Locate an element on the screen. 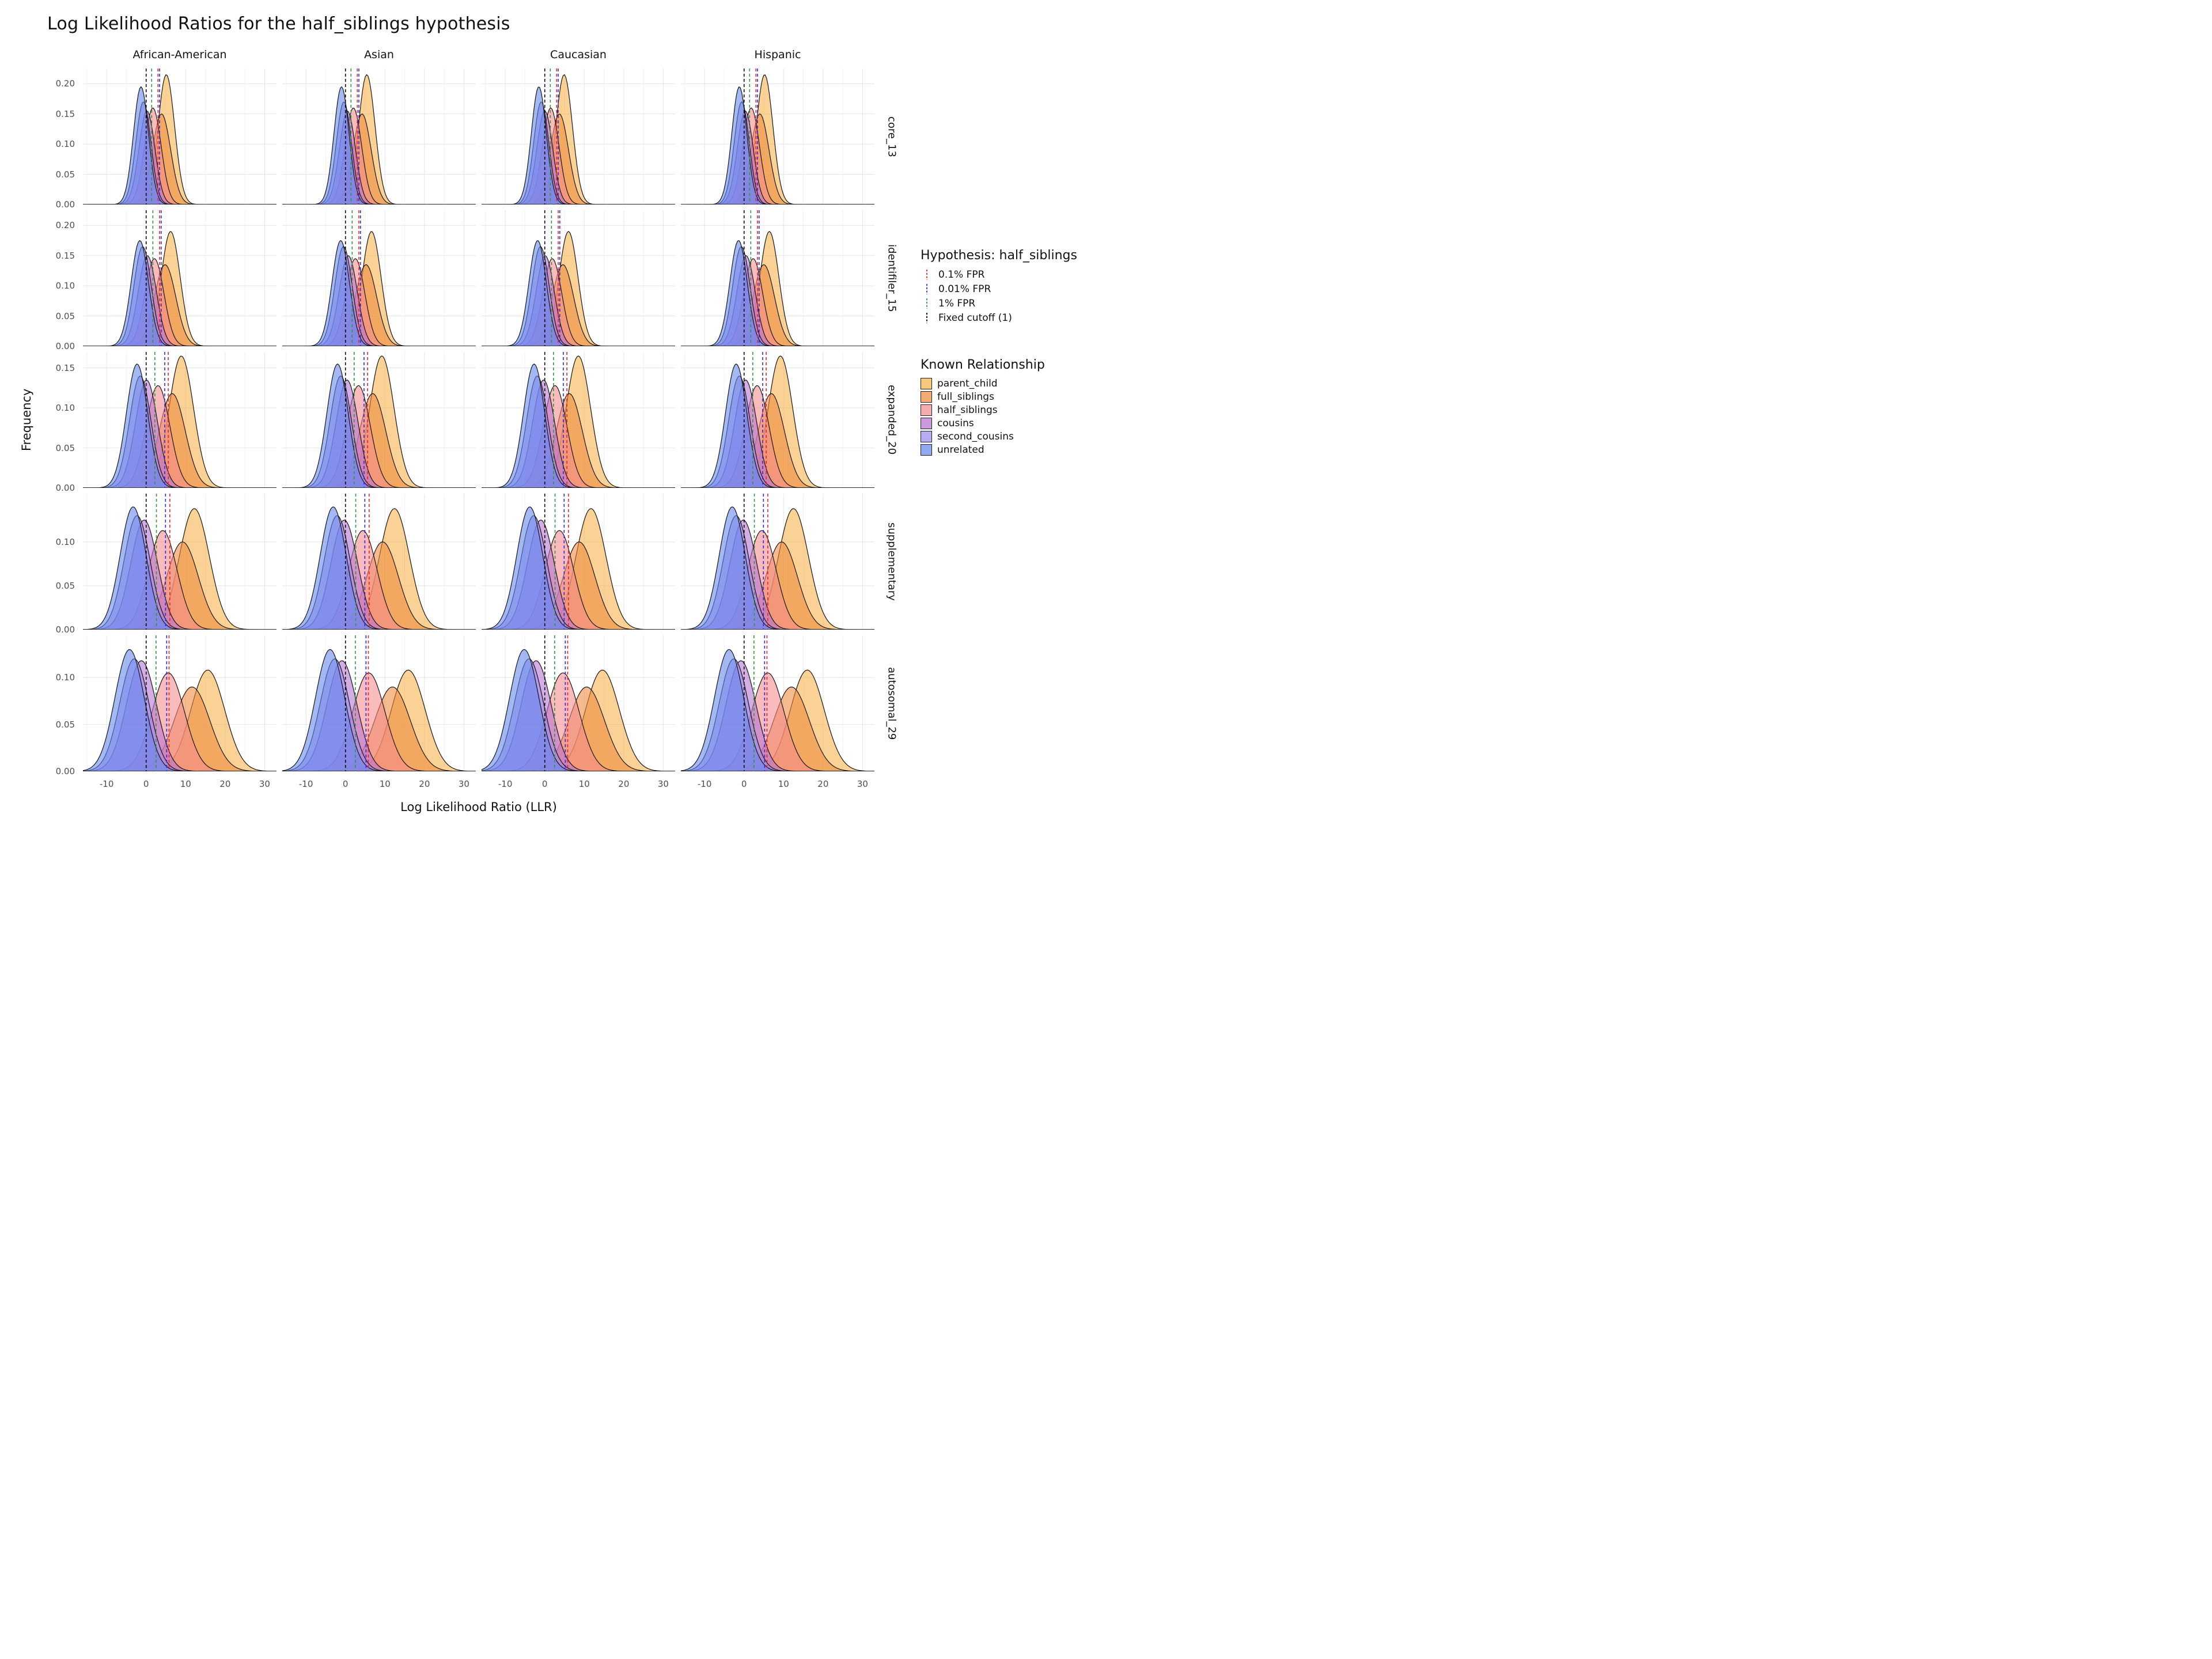 This screenshot has width=2212, height=1659. hypothesis-legend-title: Hypothesis: half_siblings is located at coordinates (999, 255).